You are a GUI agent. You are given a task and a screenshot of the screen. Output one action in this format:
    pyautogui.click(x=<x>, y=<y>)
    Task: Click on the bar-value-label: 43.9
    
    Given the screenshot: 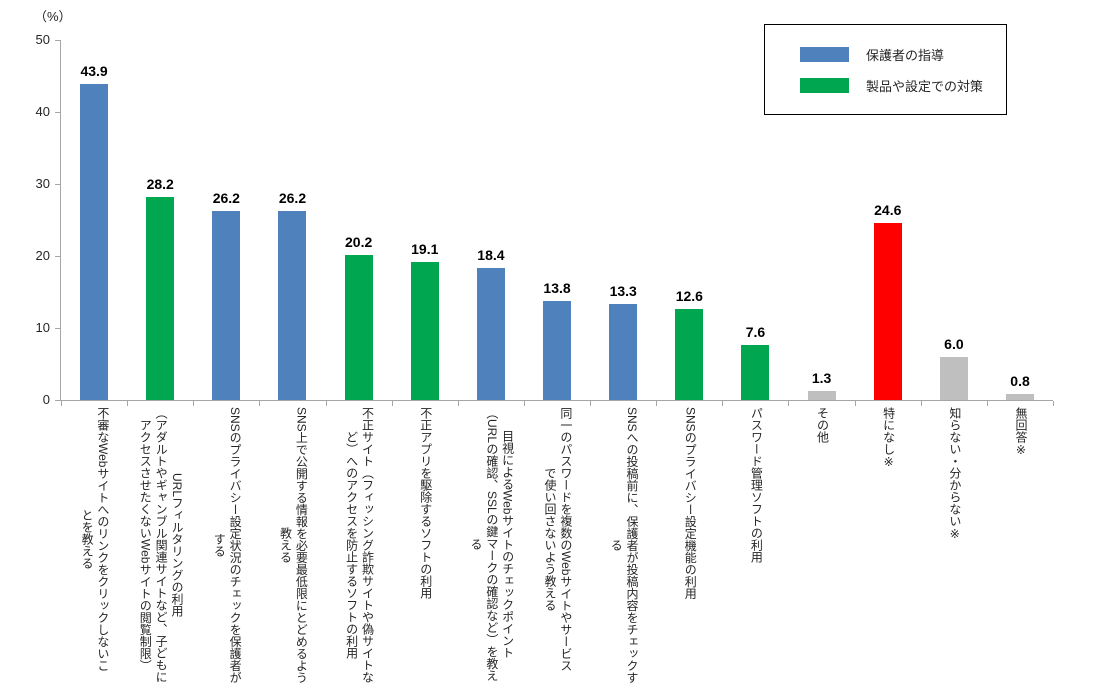 What is the action you would take?
    pyautogui.click(x=94, y=70)
    